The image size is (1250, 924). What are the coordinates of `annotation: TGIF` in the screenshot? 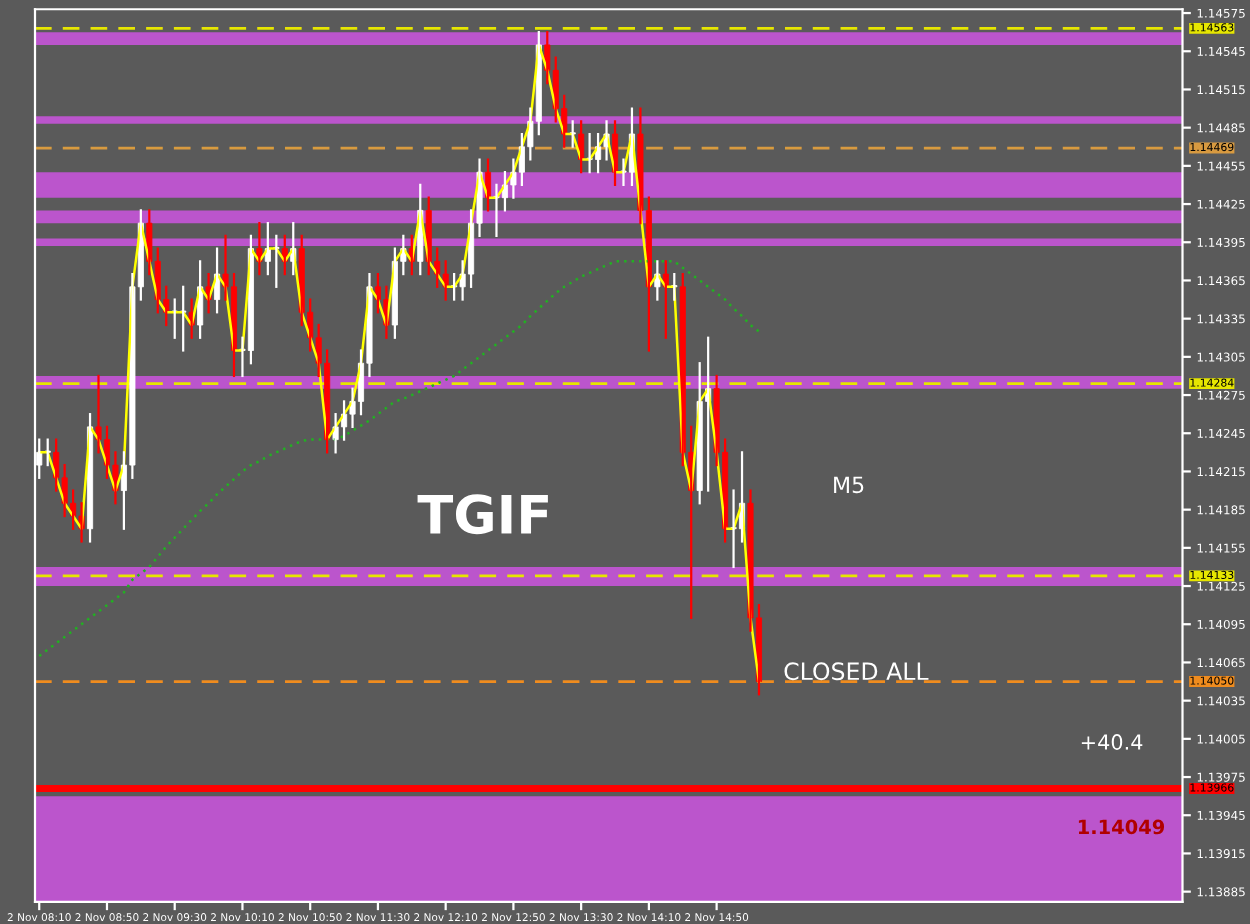 It's located at (482, 514).